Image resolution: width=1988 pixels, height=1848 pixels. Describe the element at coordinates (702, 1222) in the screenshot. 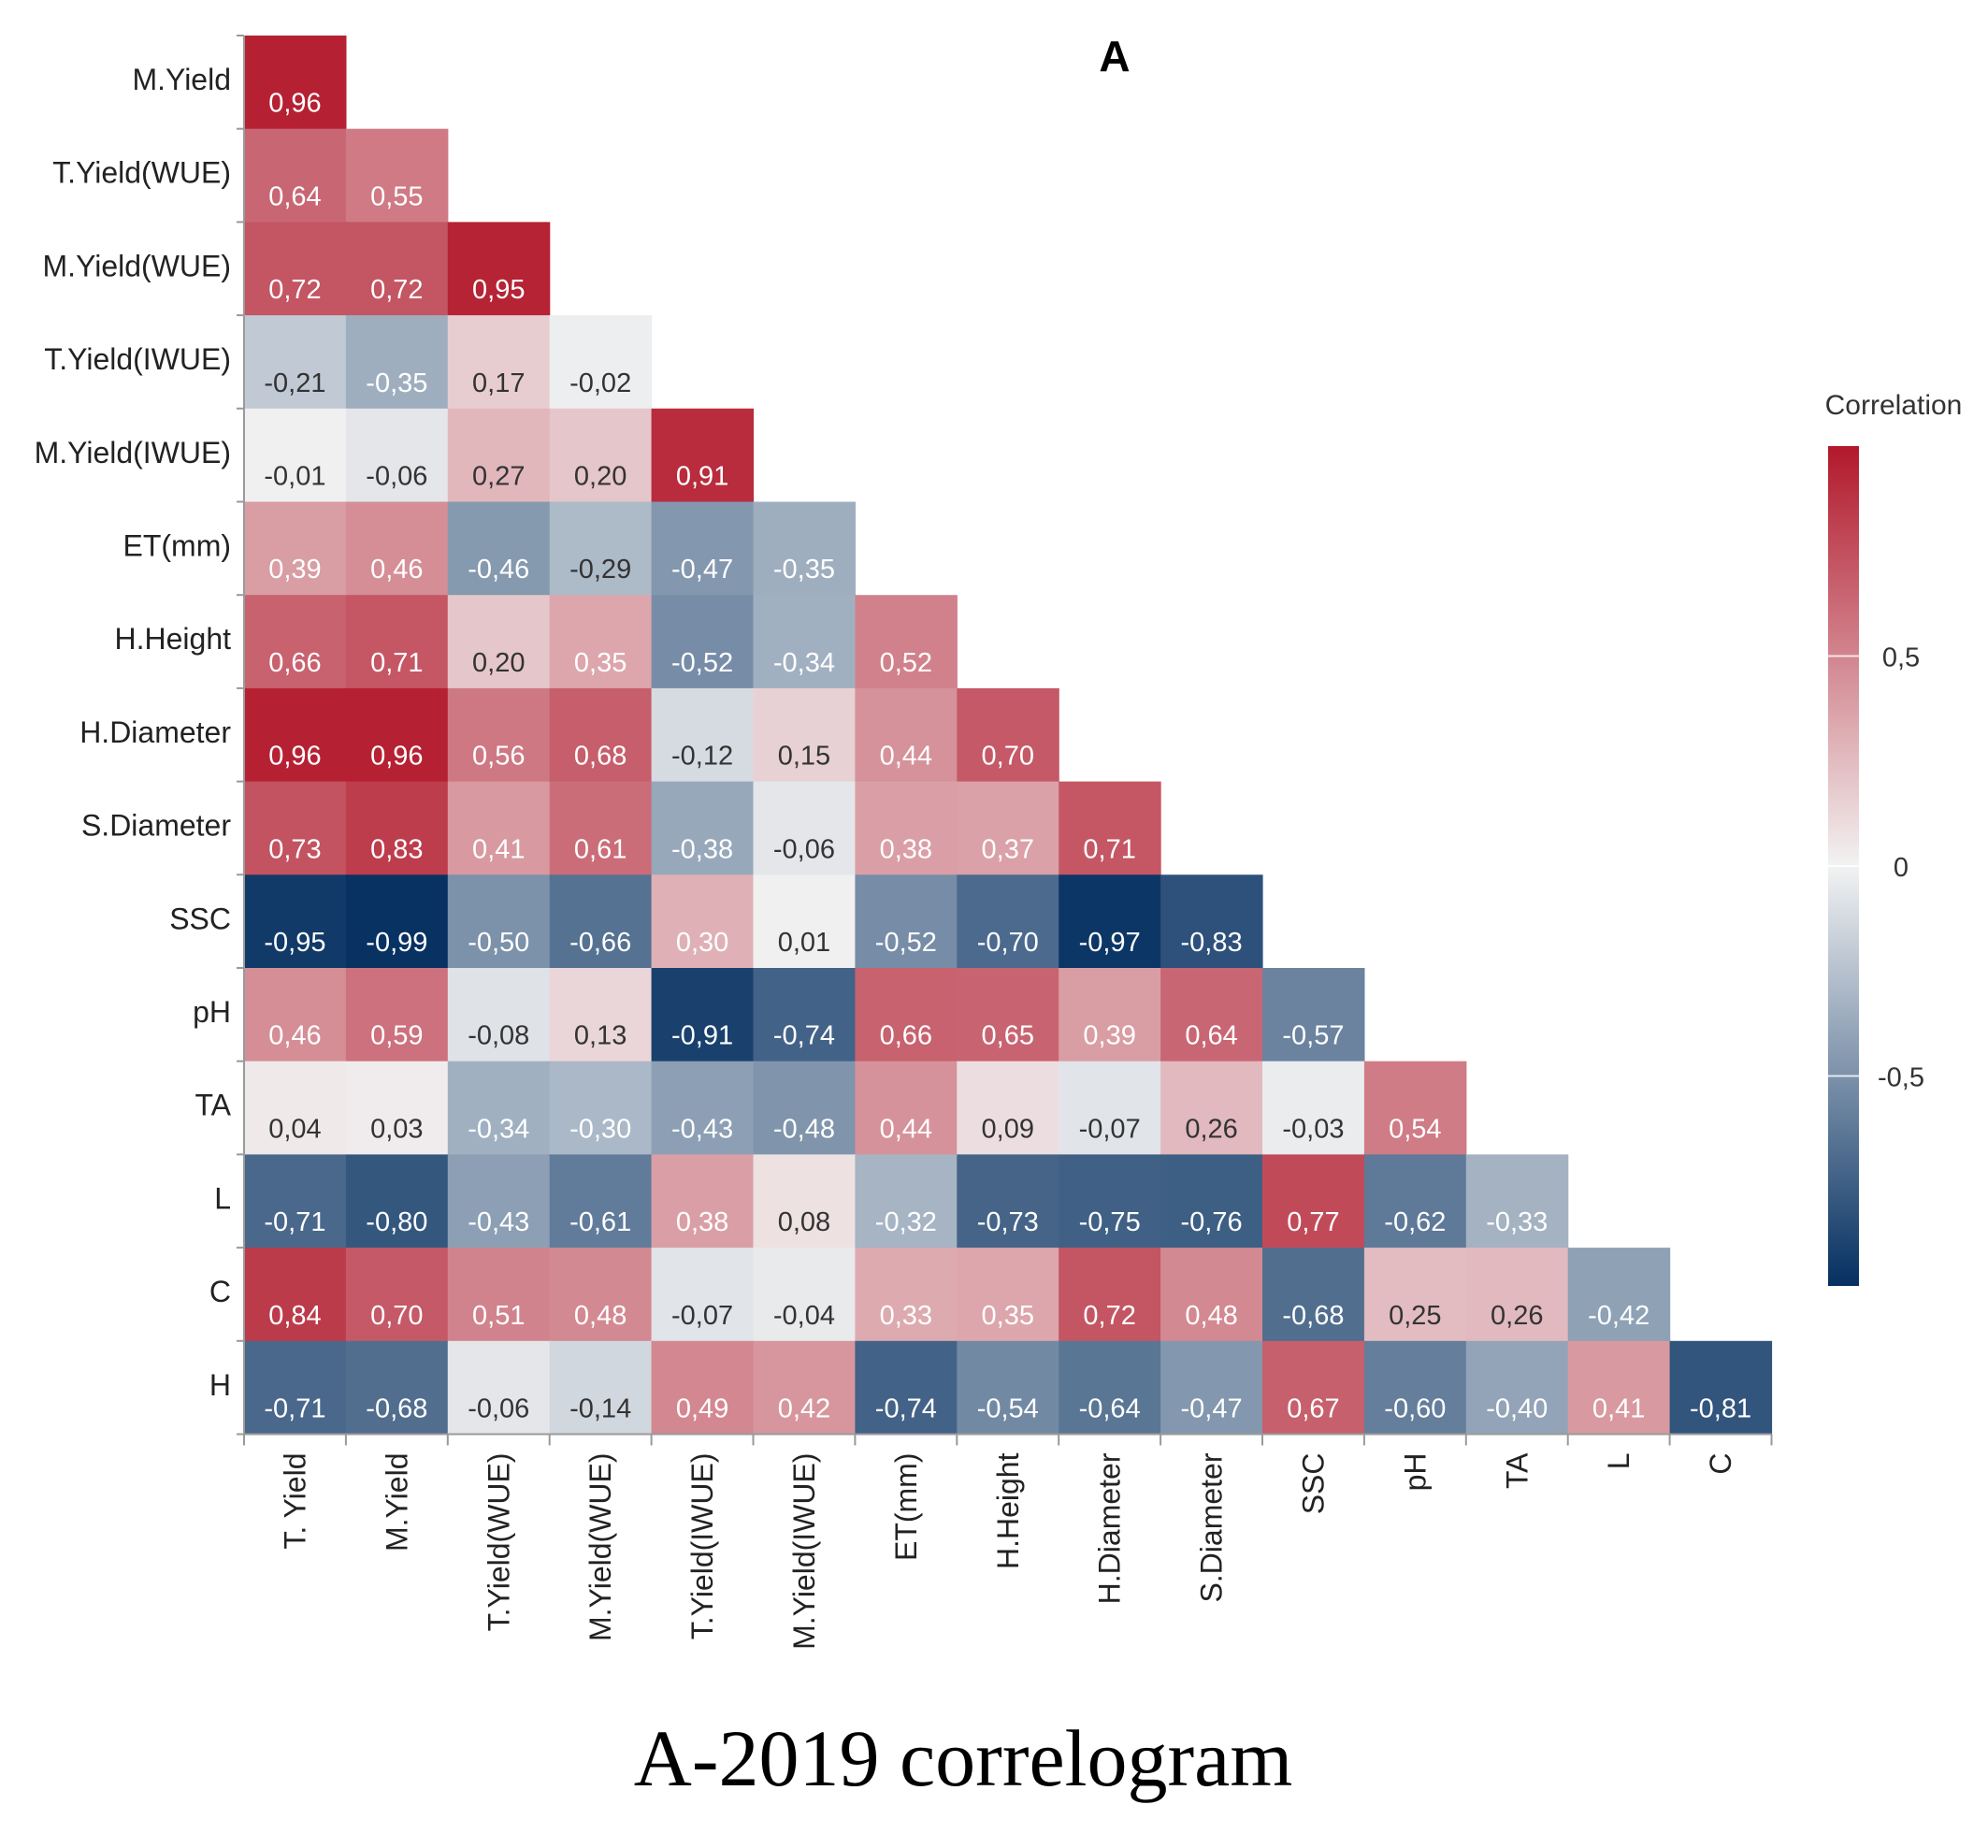

I see `cell-value-label: 0,38` at that location.